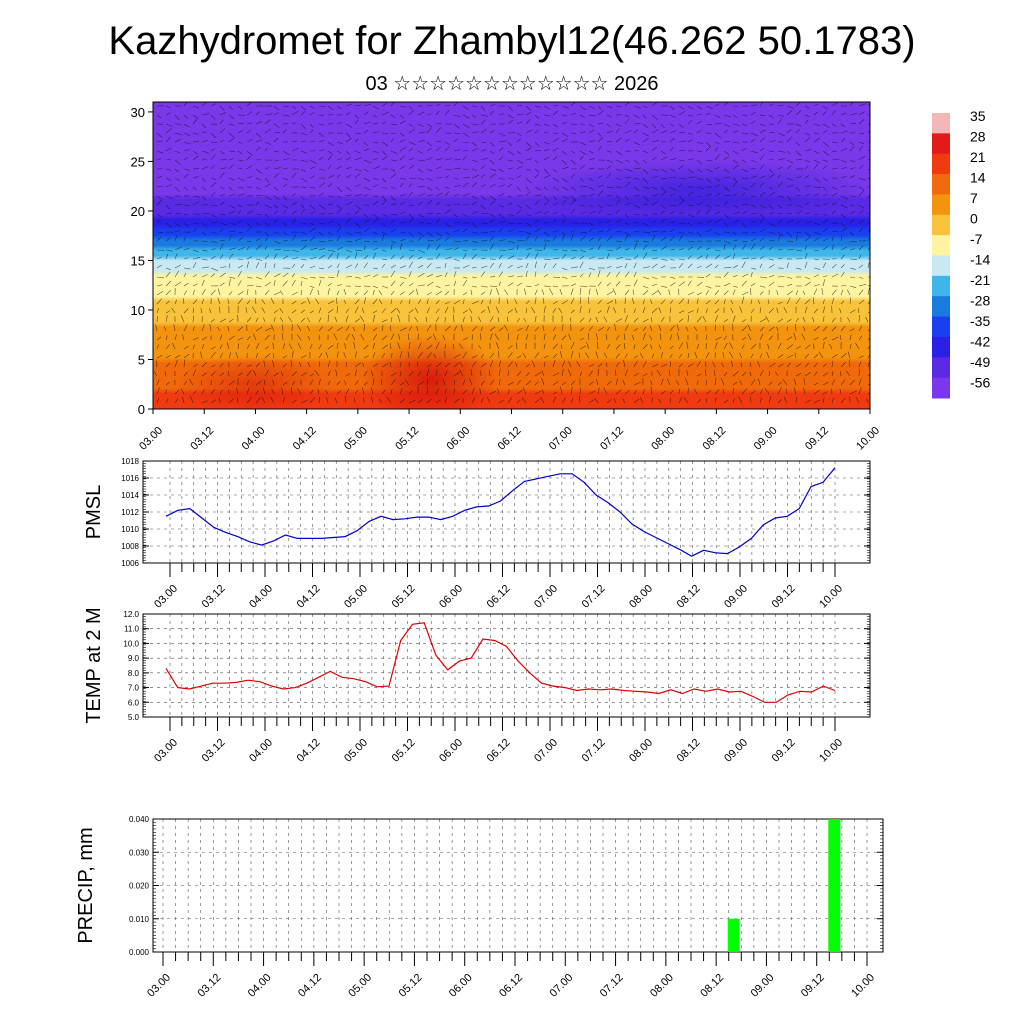 Image resolution: width=1024 pixels, height=1024 pixels. What do you see at coordinates (506, 665) in the screenshot?
I see `plot-frame` at bounding box center [506, 665].